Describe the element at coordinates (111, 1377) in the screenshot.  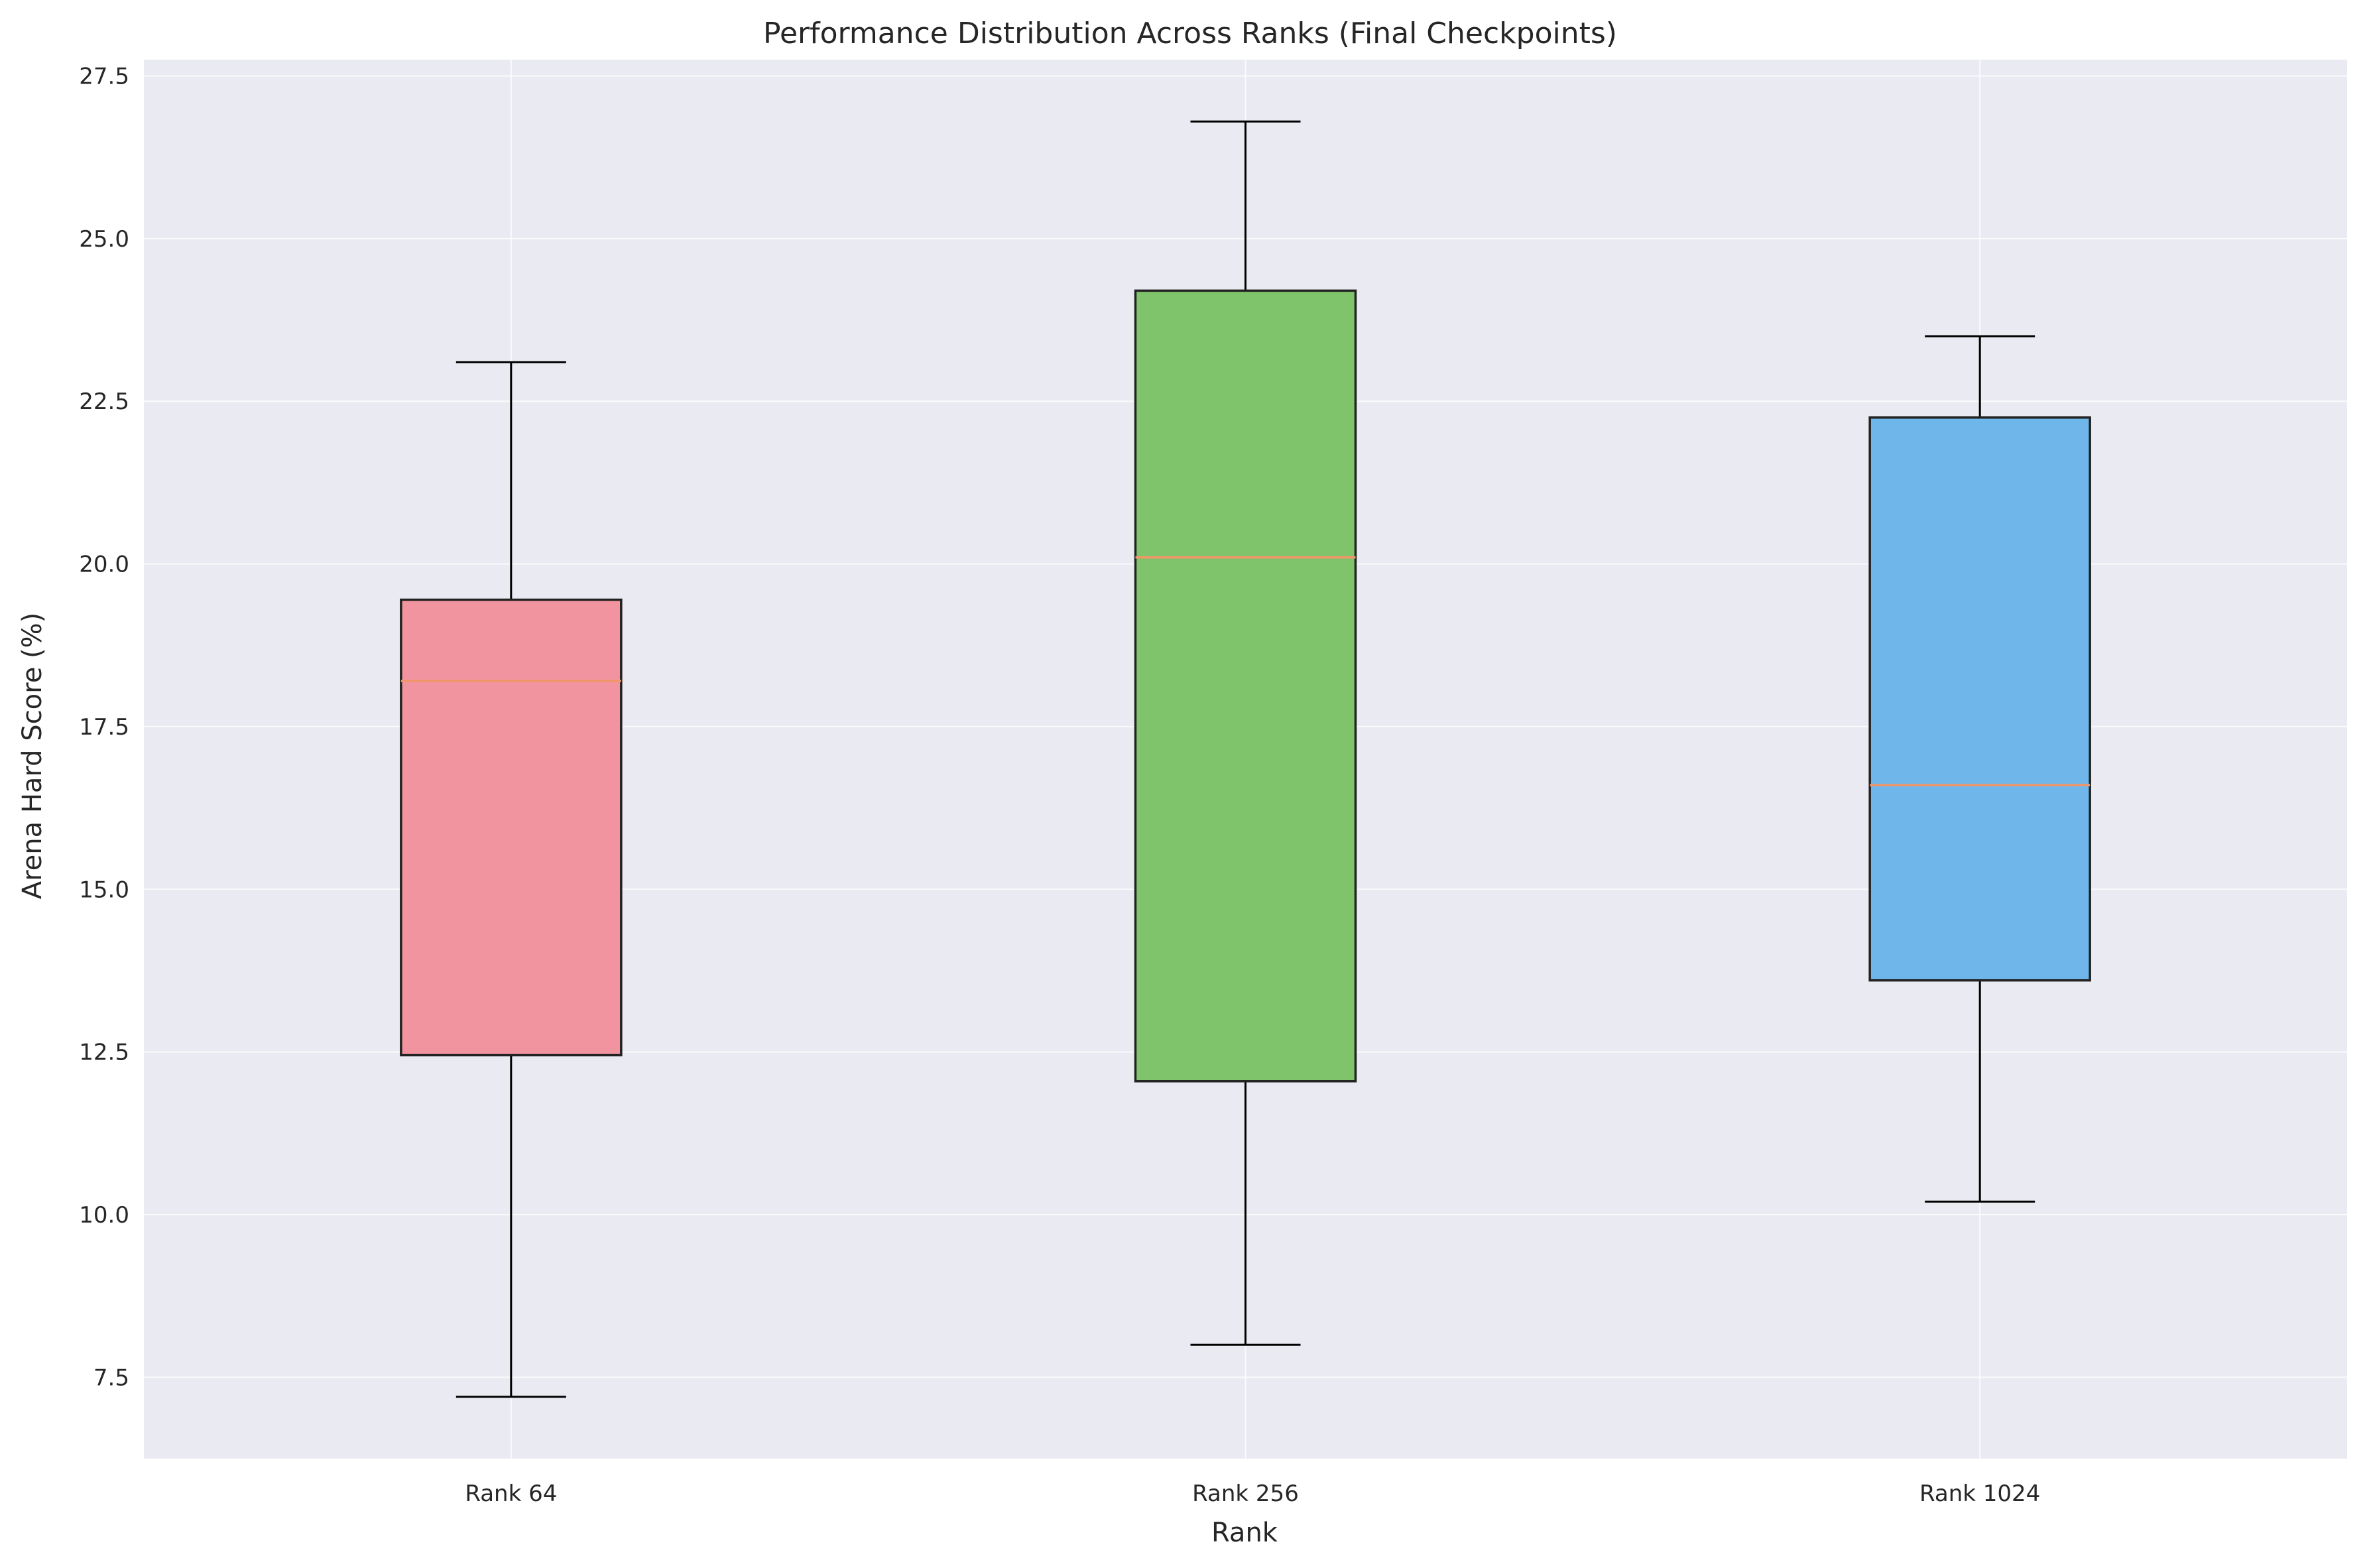
I see `y-tick-label: 7.5` at that location.